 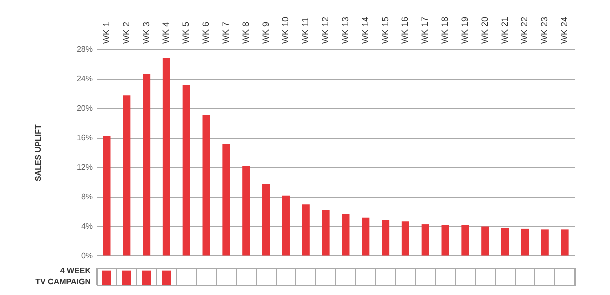 What do you see at coordinates (525, 30) in the screenshot?
I see `x-tick-label: WK 22` at bounding box center [525, 30].